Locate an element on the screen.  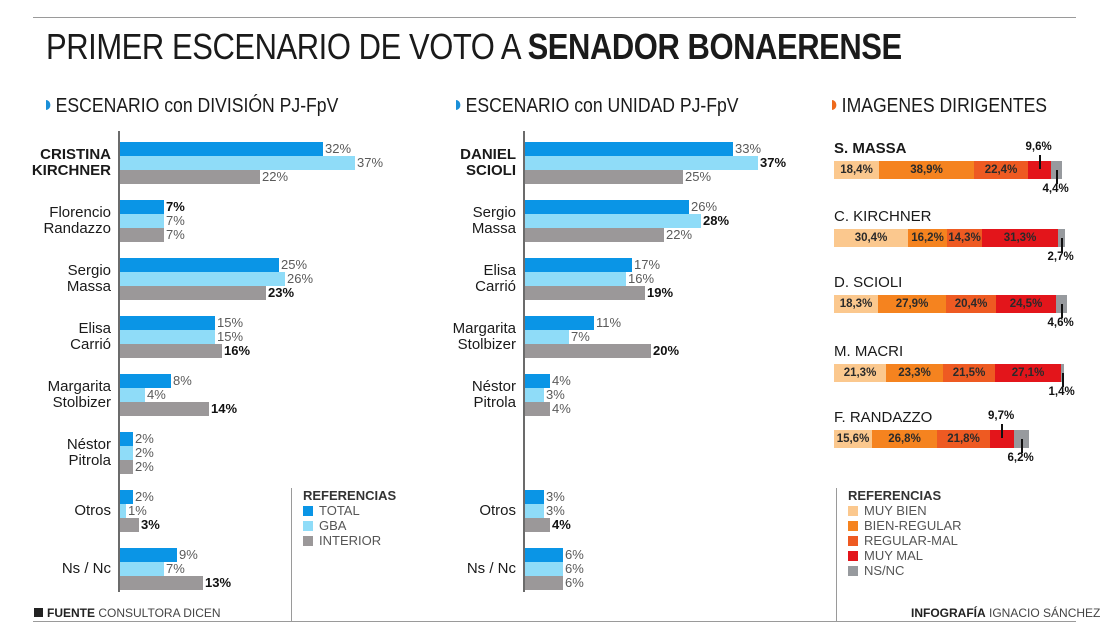
segment-bien-regular: 38,9% is located at coordinates (926, 170).